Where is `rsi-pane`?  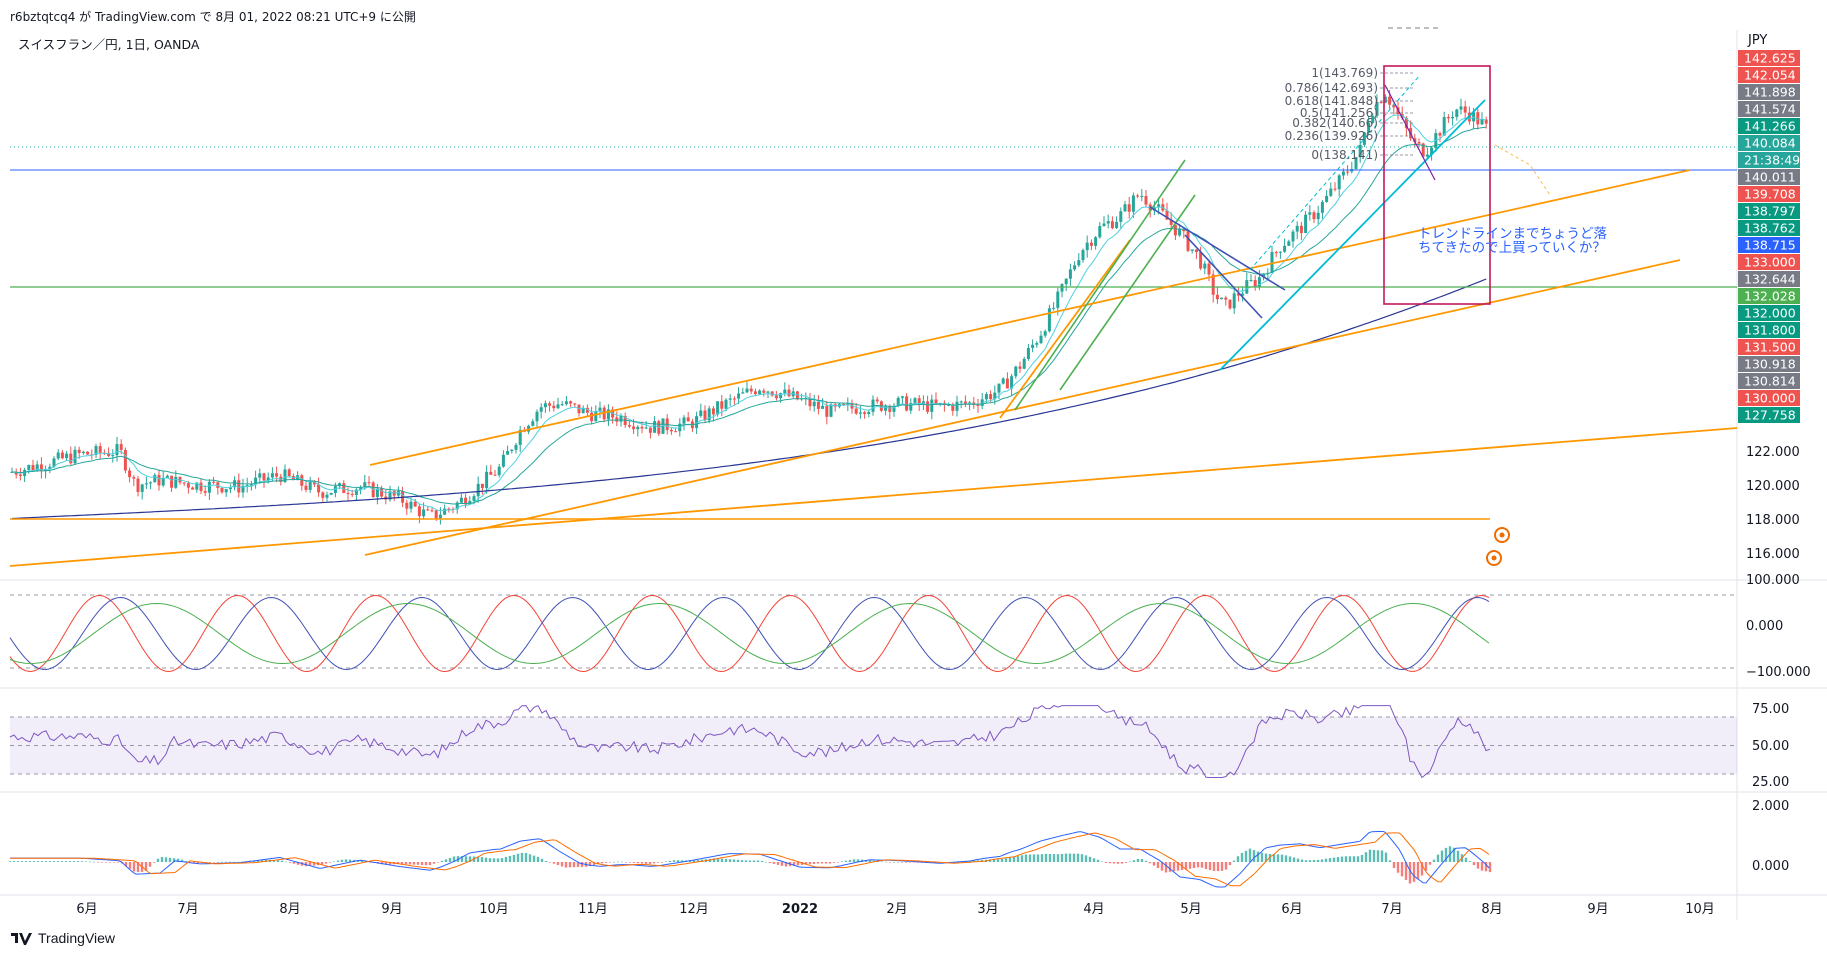
rsi-pane is located at coordinates (873, 741).